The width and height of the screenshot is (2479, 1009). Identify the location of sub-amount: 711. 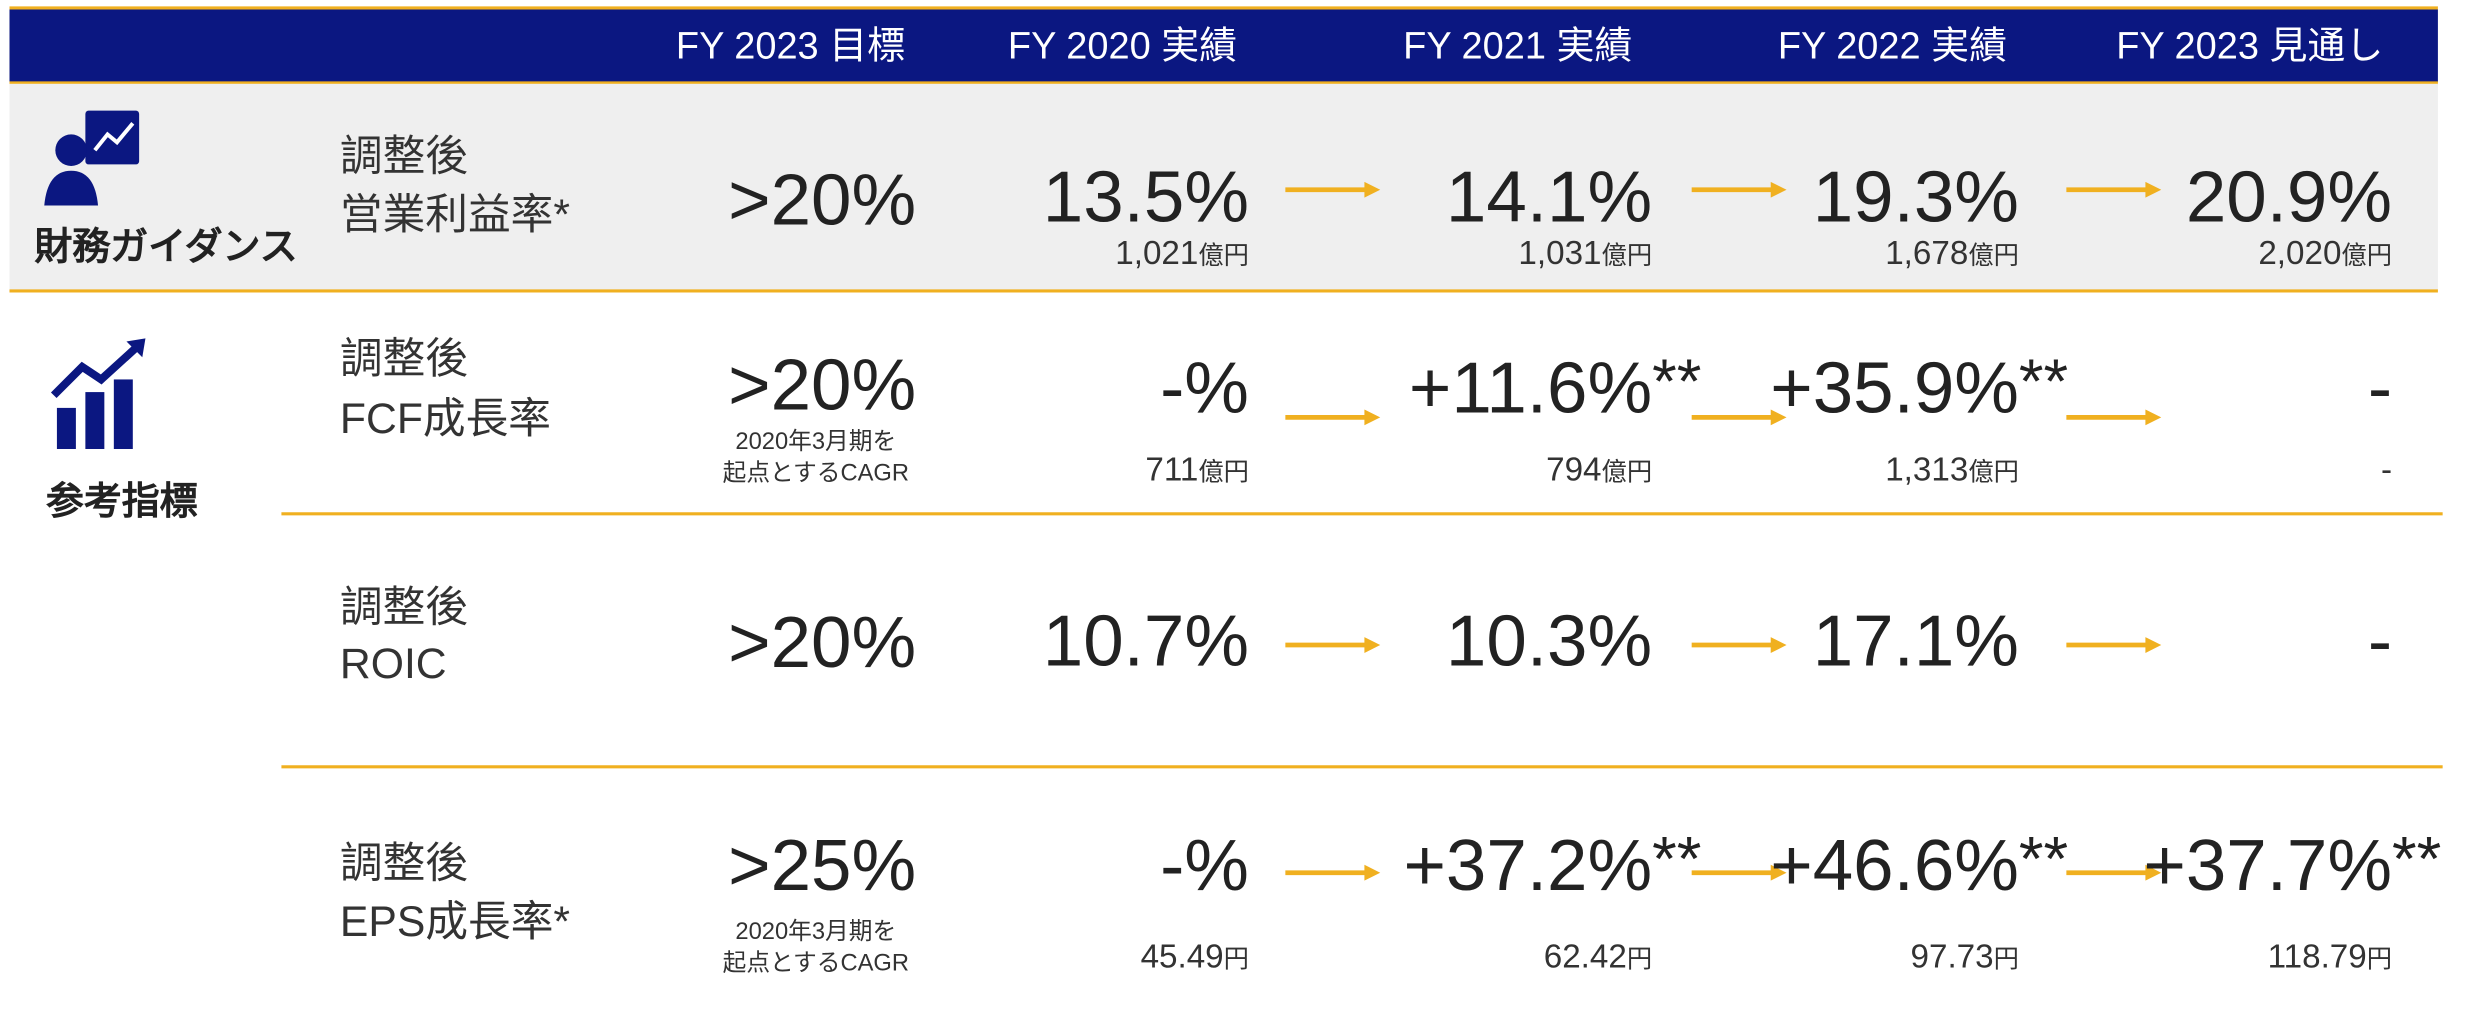
(1172, 470).